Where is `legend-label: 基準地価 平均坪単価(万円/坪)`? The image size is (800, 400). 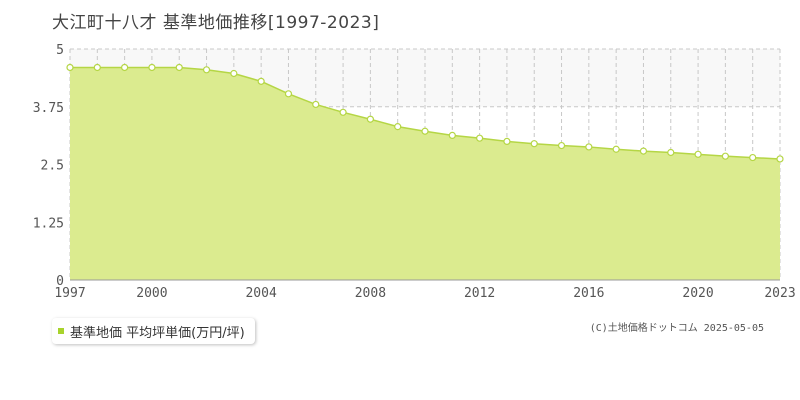 legend-label: 基準地価 平均坪単価(万円/坪) is located at coordinates (157, 333).